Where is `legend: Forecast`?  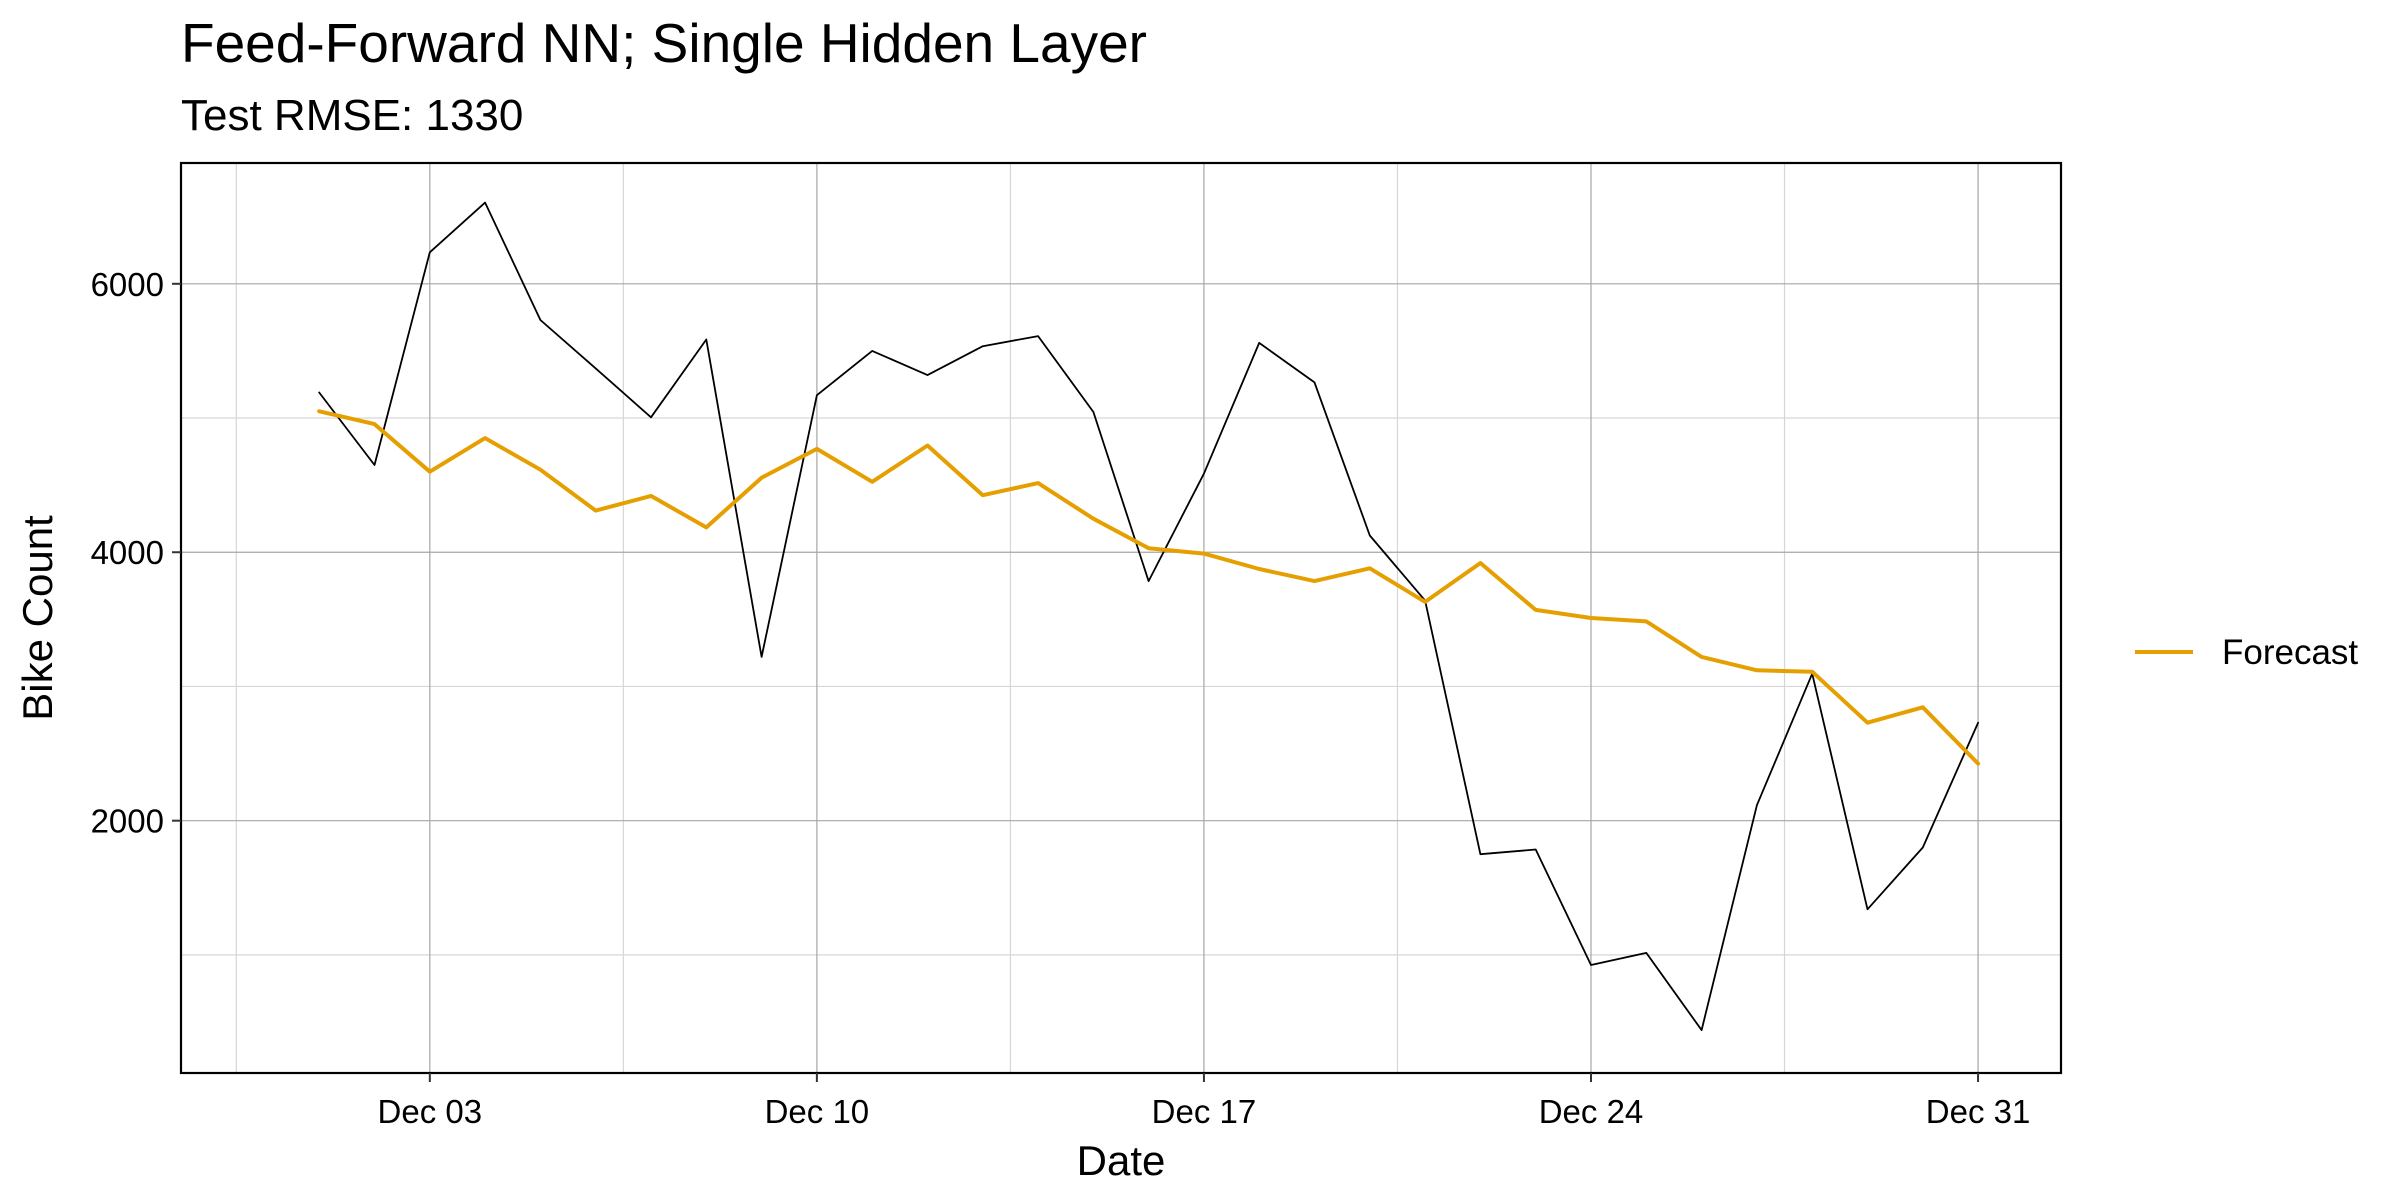
legend: Forecast is located at coordinates (2246, 652).